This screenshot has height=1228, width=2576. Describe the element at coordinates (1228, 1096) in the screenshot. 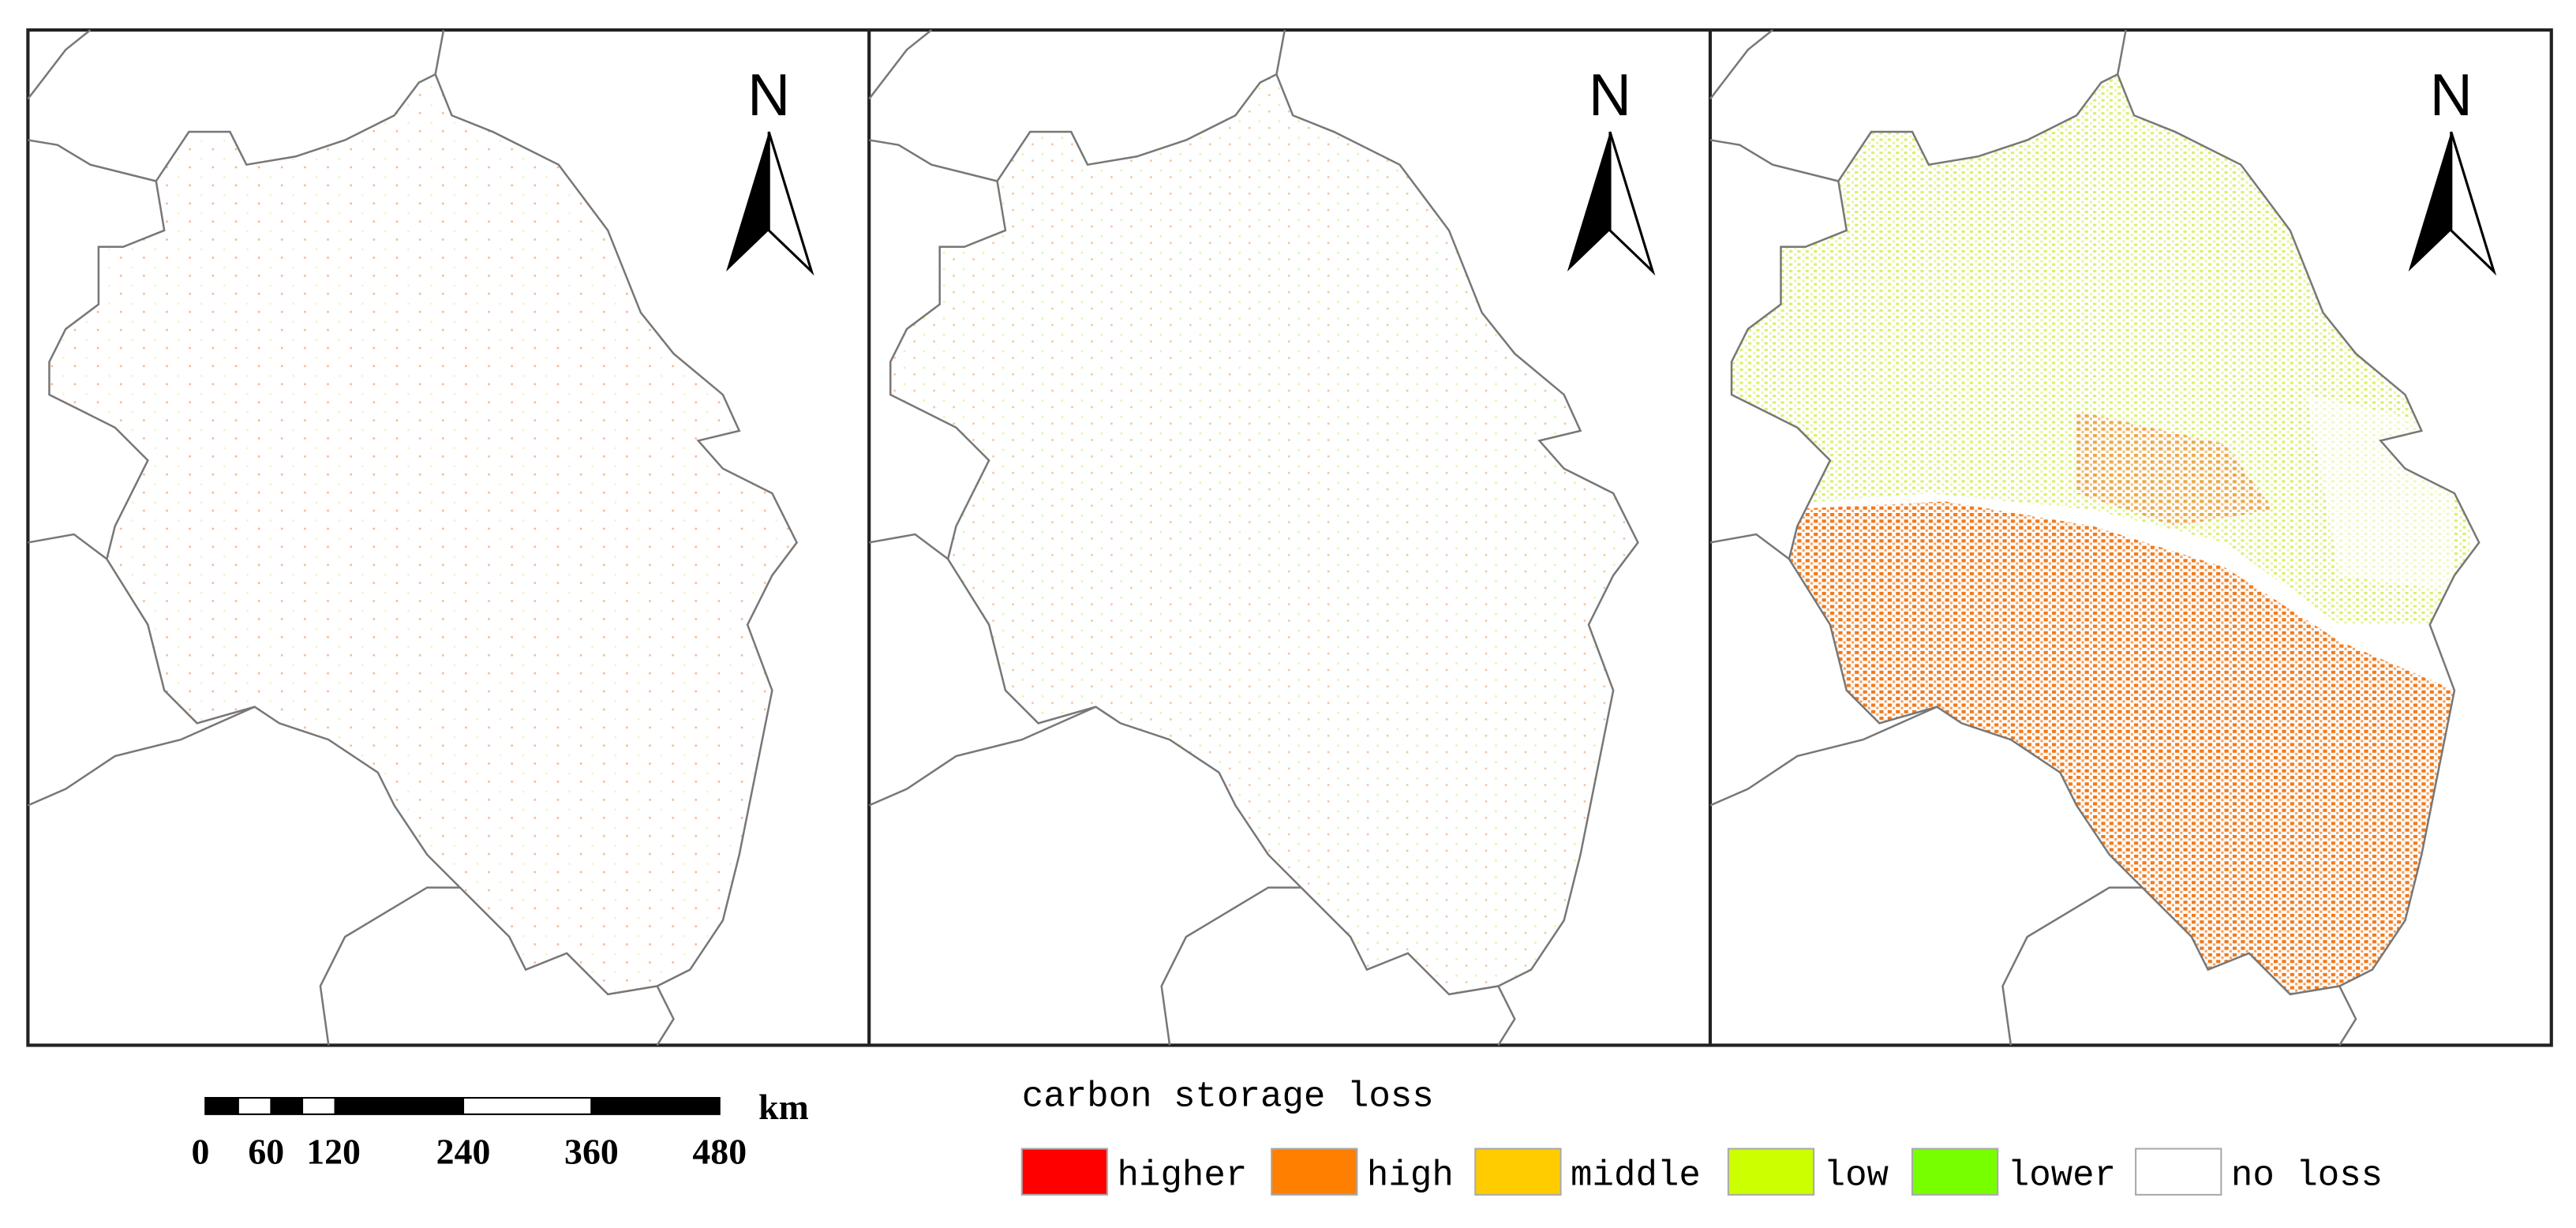

I see `legend-title: carbon storage loss` at that location.